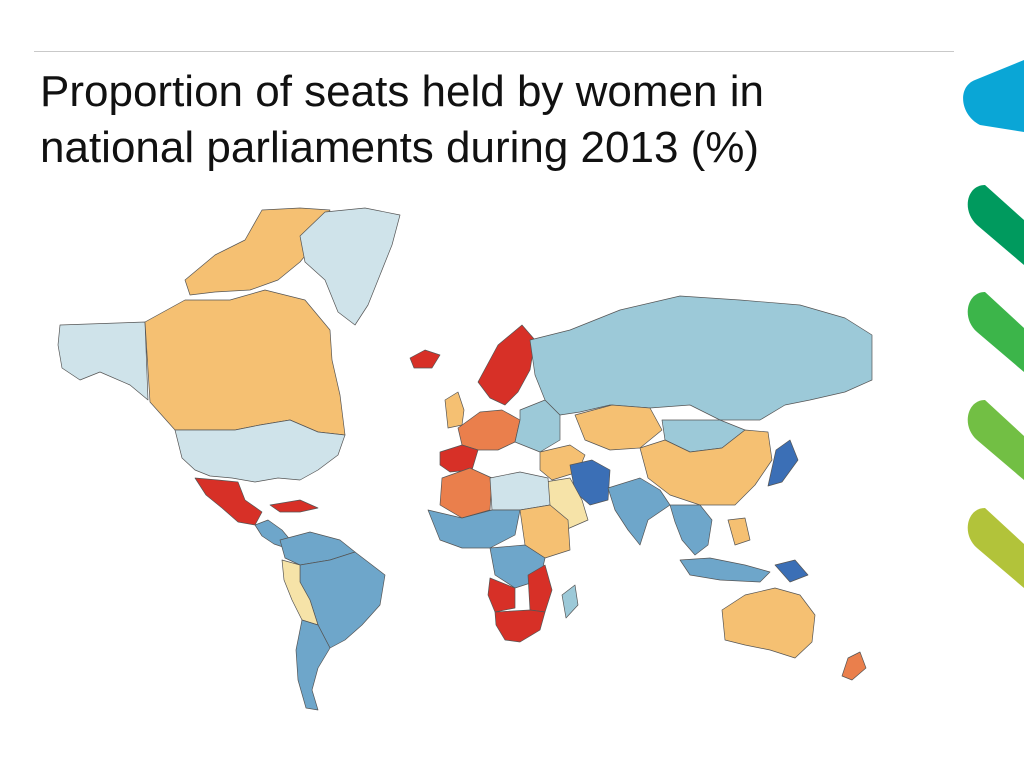 This screenshot has height=768, width=1024. Describe the element at coordinates (783, 463) in the screenshot. I see `region-japan` at that location.